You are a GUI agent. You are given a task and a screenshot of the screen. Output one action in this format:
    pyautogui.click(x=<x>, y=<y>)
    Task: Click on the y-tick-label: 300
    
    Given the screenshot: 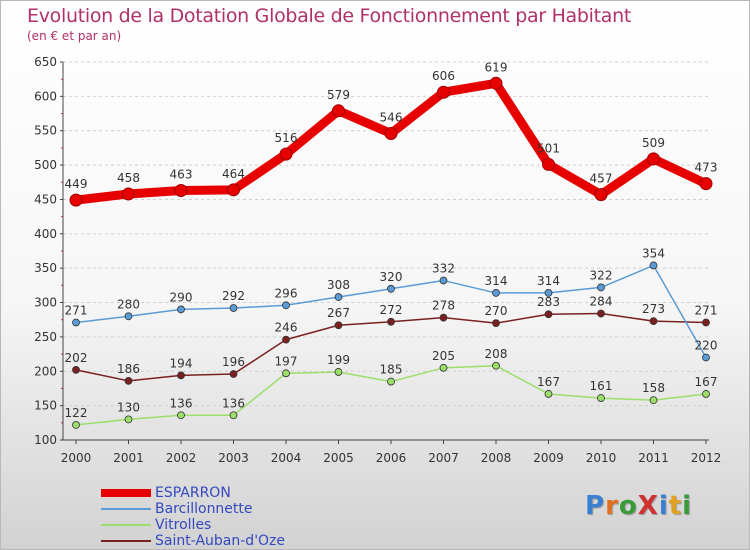 What is the action you would take?
    pyautogui.click(x=45, y=303)
    